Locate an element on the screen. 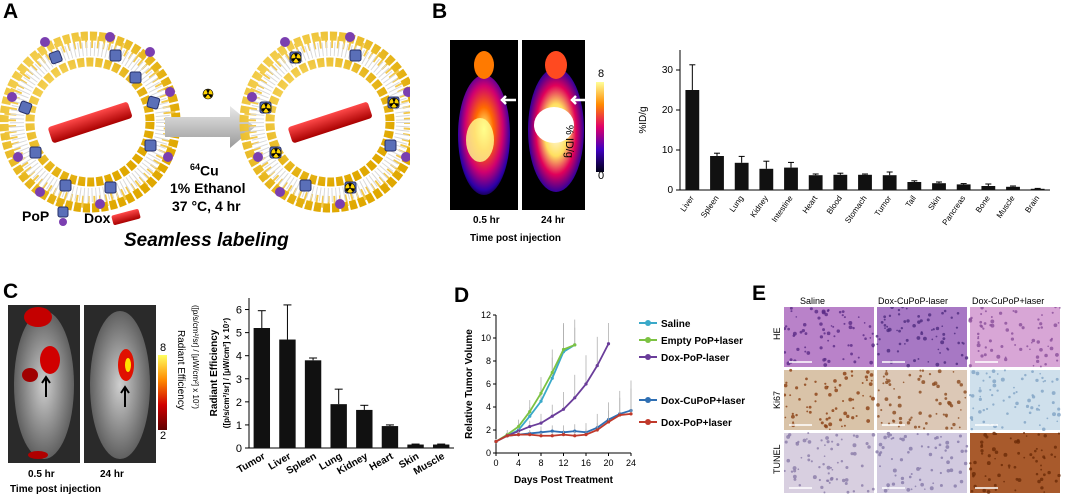 The width and height of the screenshot is (1065, 501). x-tick-label: 0 is located at coordinates (495, 463).